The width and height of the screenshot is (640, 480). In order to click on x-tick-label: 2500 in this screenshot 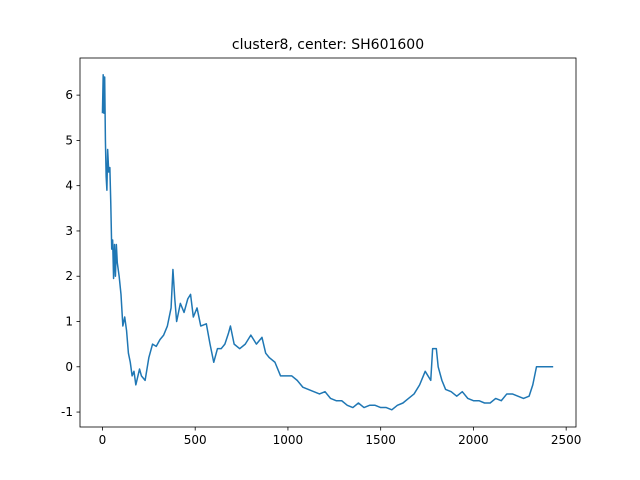, I will do `click(566, 440)`.